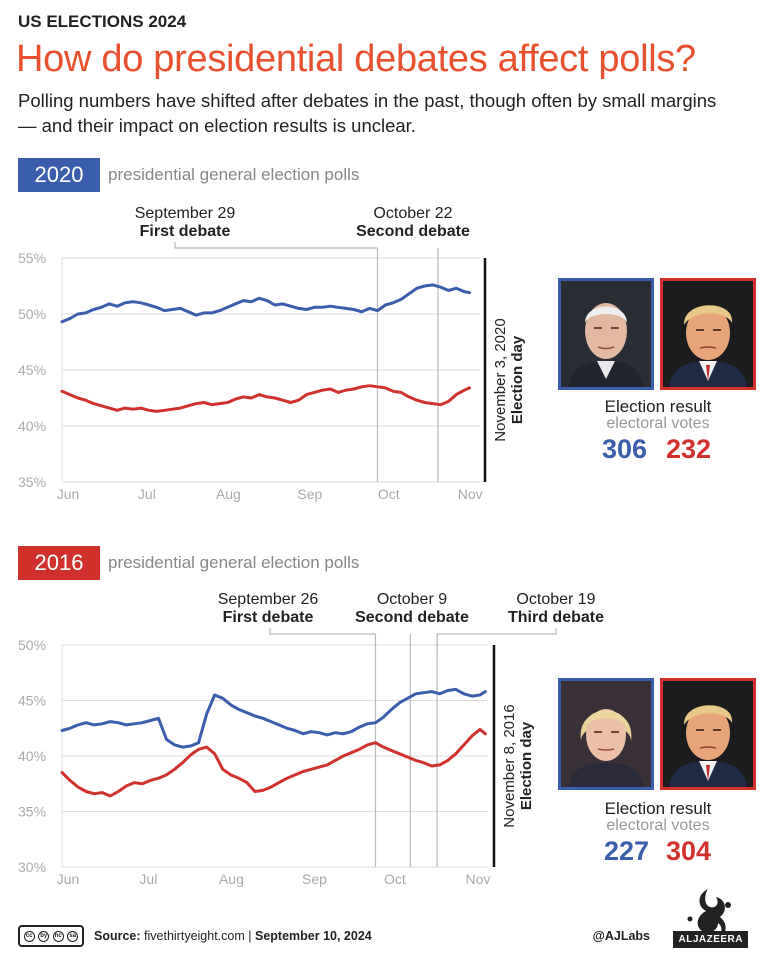 This screenshot has height=962, width=770. What do you see at coordinates (709, 914) in the screenshot?
I see `aljazeera-logo-icon` at bounding box center [709, 914].